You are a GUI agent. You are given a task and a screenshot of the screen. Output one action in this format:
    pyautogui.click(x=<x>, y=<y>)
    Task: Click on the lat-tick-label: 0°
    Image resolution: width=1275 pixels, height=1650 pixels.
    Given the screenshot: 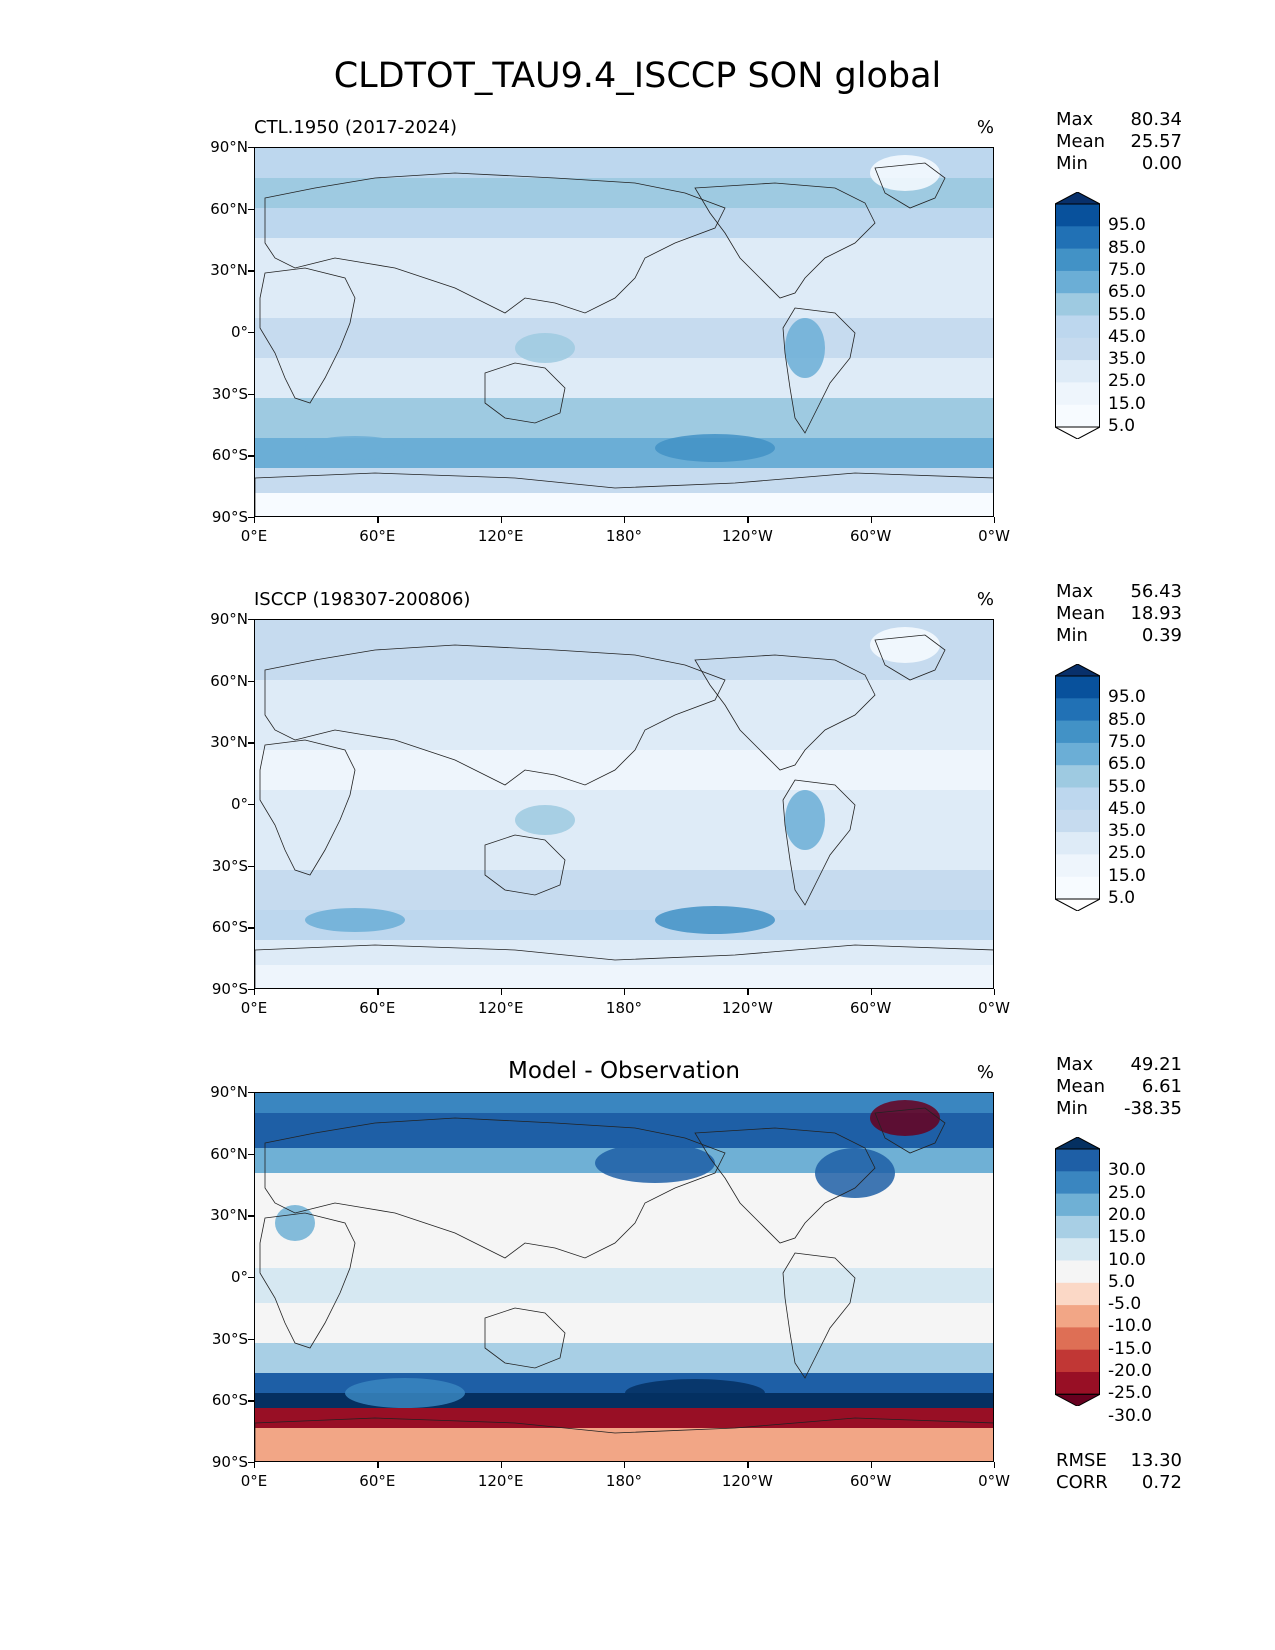 What is the action you would take?
    pyautogui.click(x=239, y=1277)
    